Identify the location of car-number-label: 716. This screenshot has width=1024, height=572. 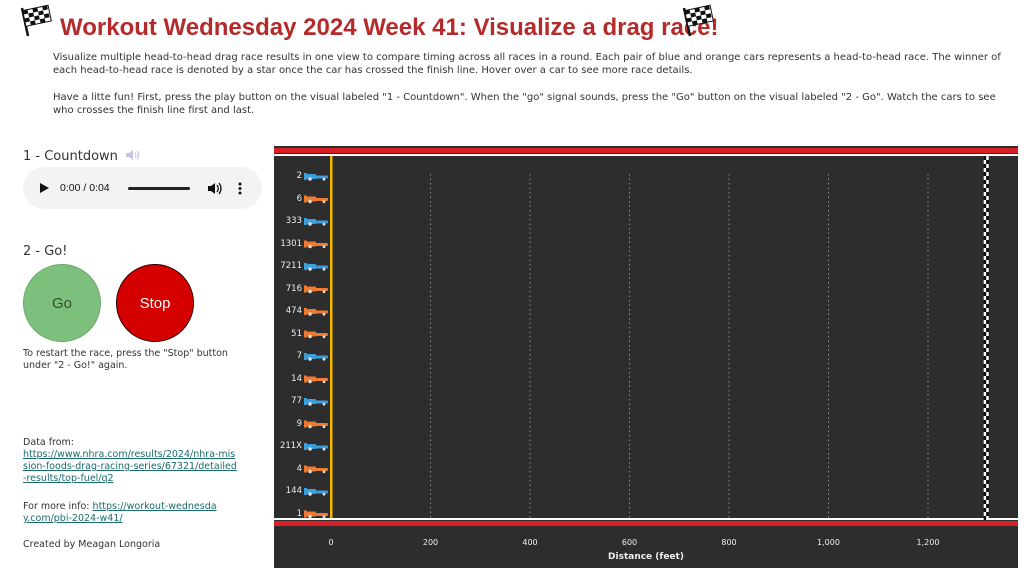
(293, 288).